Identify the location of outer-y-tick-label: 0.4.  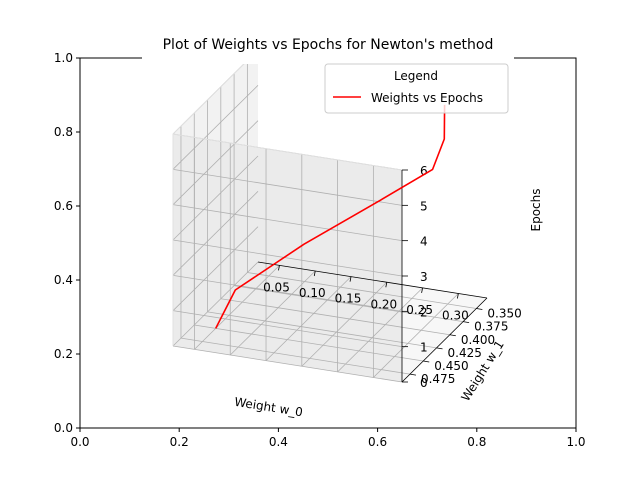
(63, 280).